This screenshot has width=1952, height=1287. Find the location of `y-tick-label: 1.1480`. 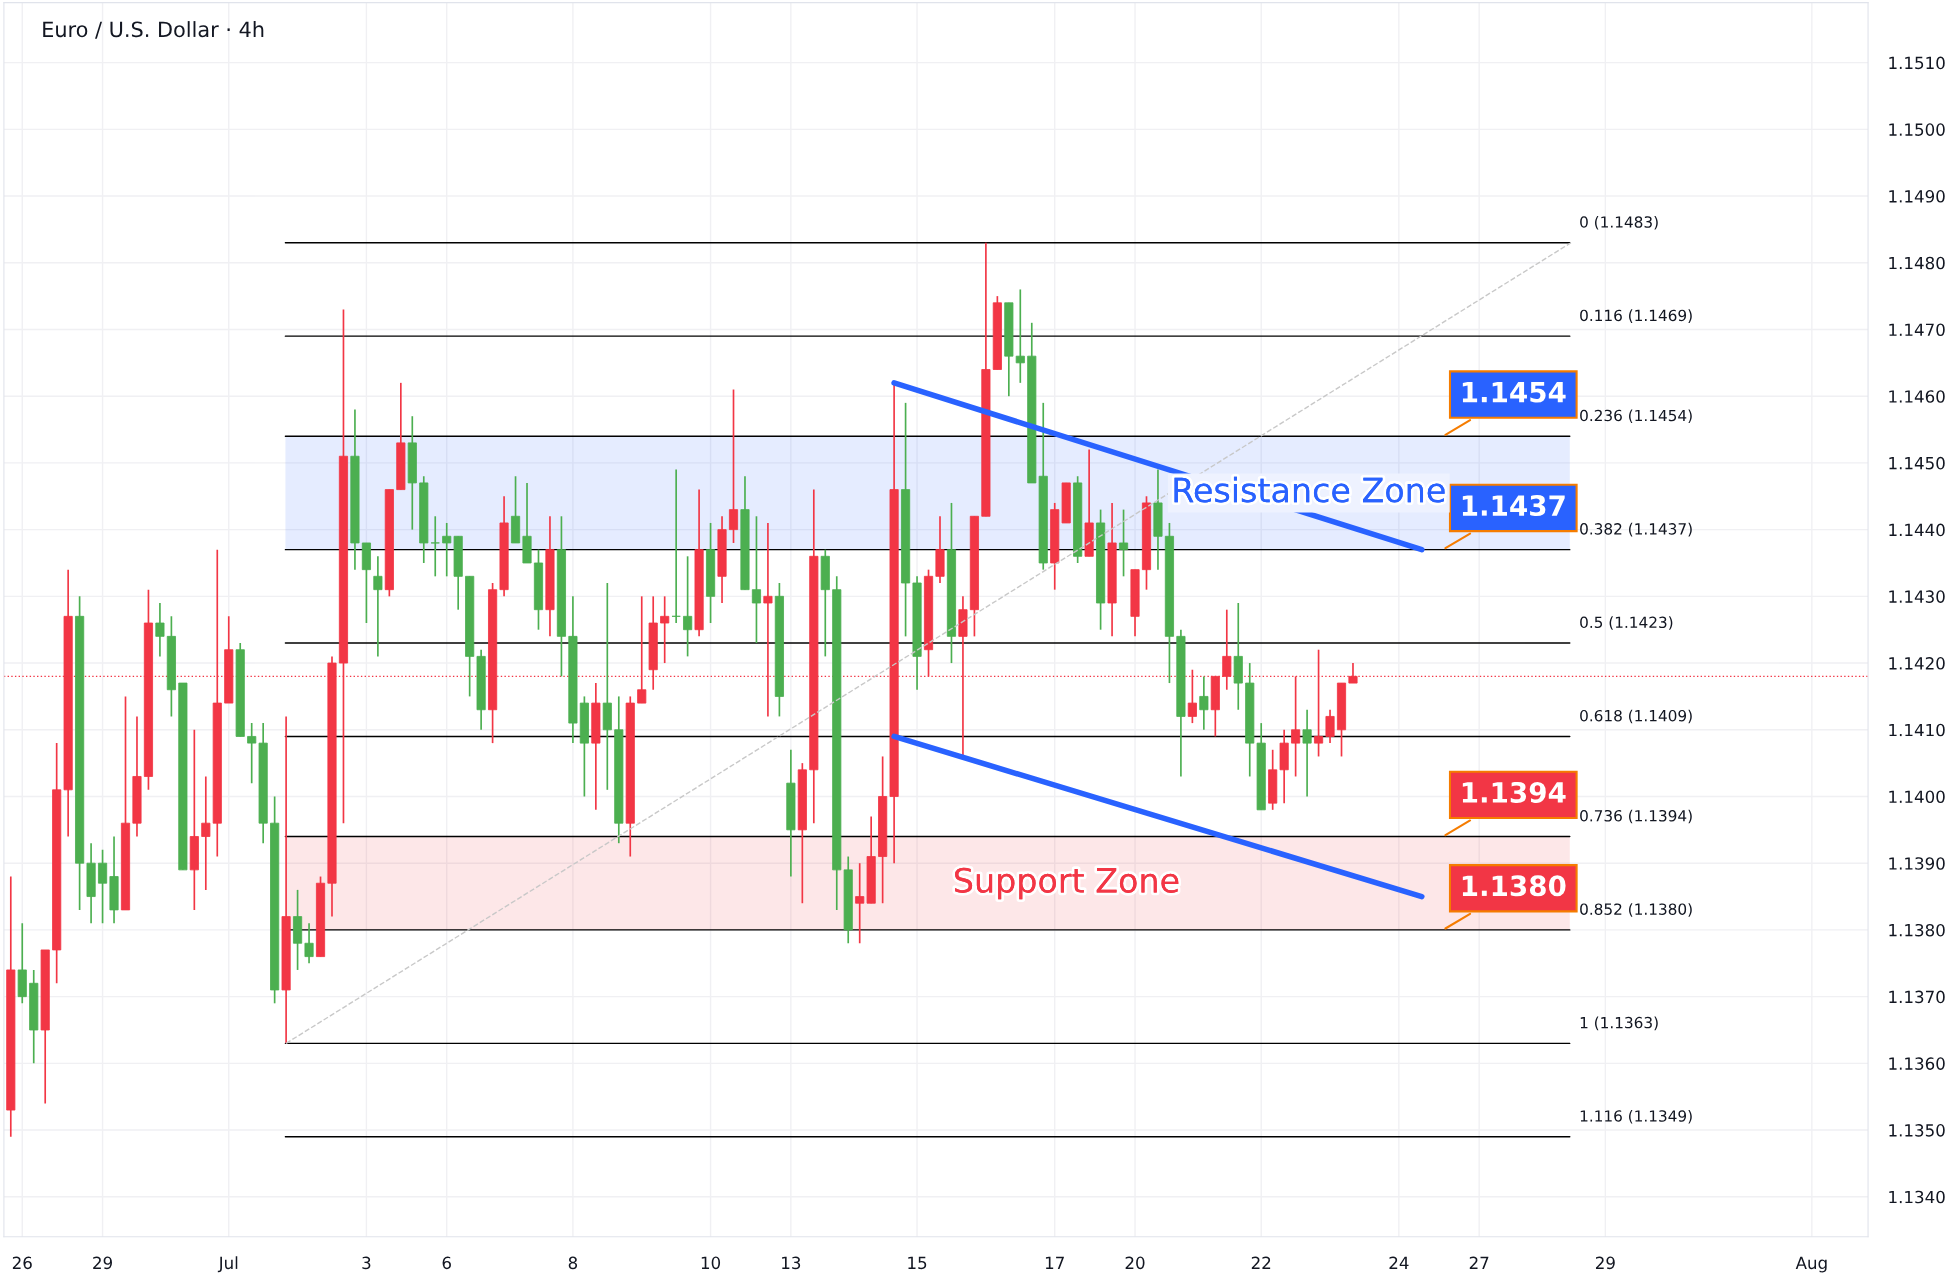

y-tick-label: 1.1480 is located at coordinates (1917, 263).